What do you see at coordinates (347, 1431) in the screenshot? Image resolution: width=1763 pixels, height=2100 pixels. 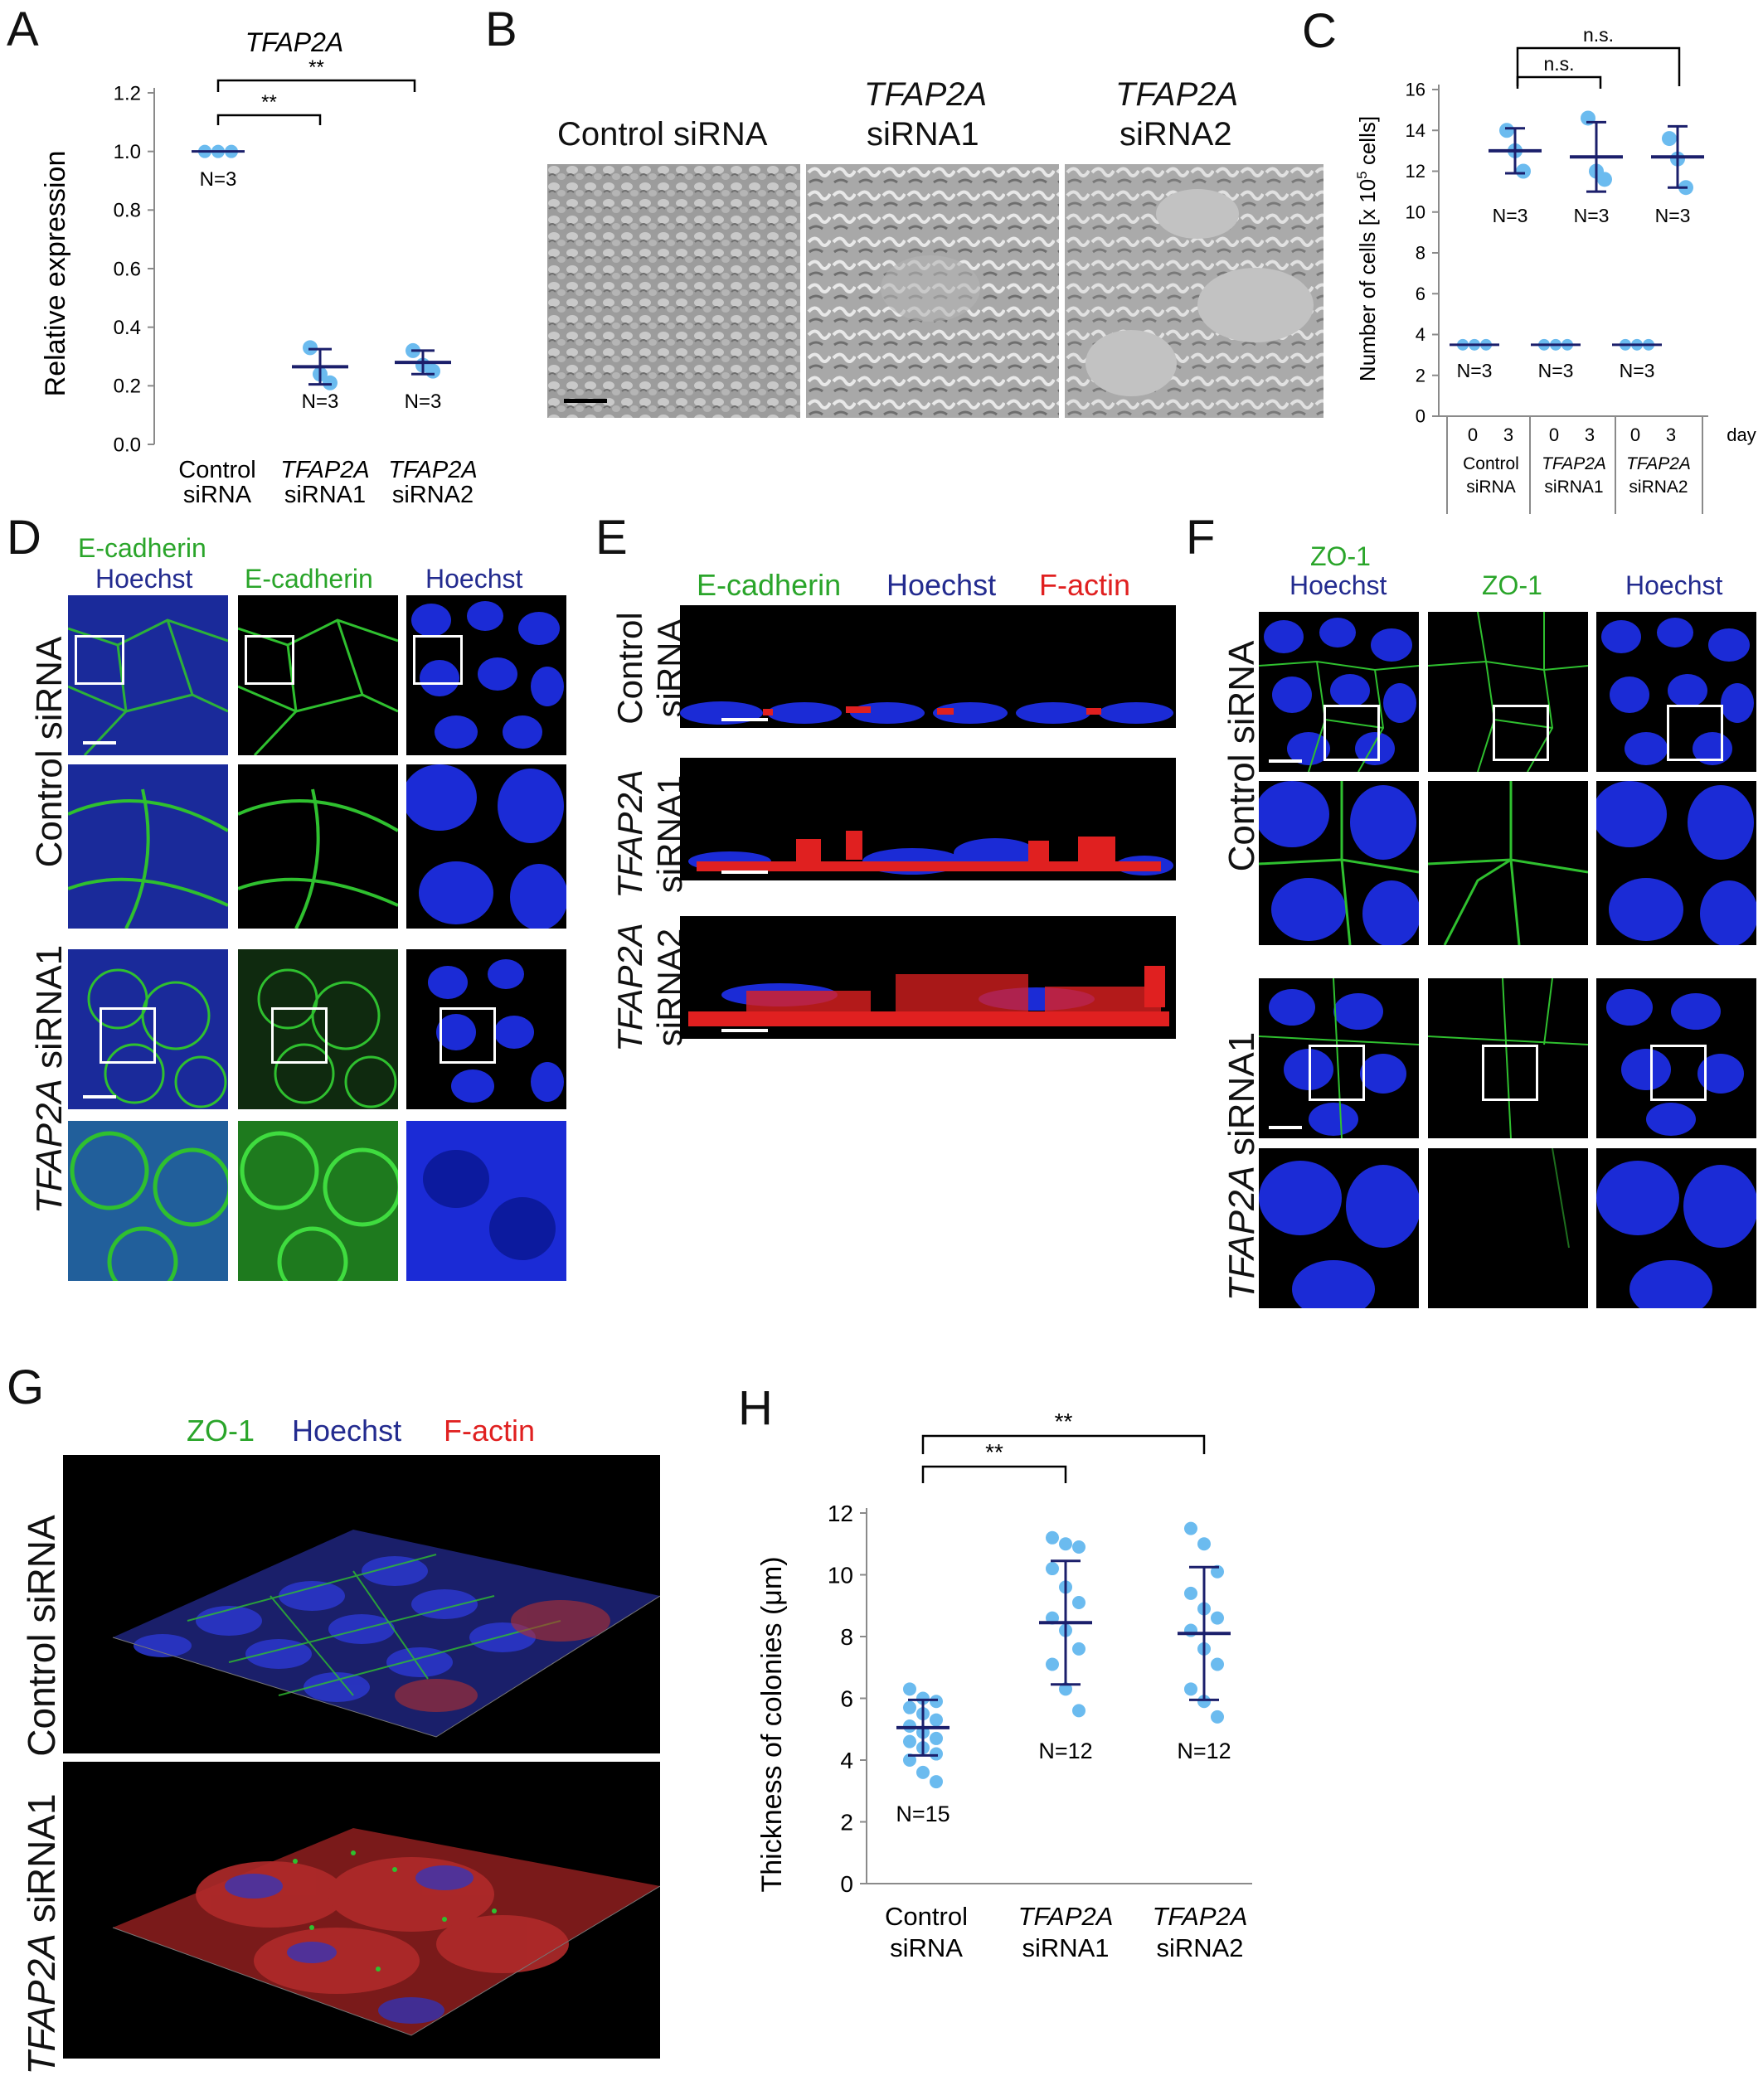 I see `panel-g-header-hoechst: Hoechst` at bounding box center [347, 1431].